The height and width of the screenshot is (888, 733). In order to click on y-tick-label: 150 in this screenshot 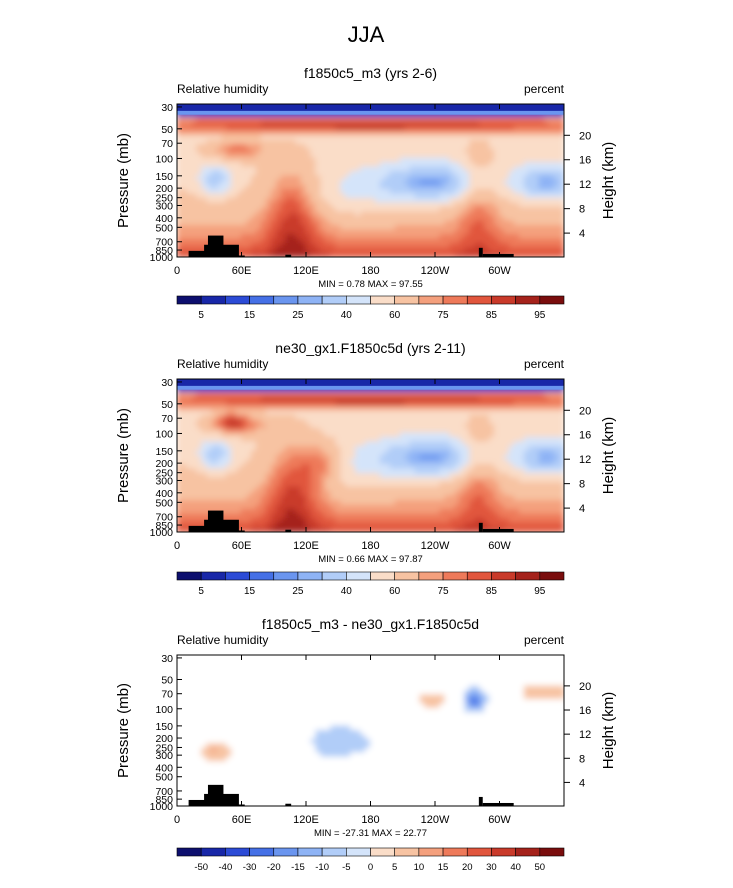, I will do `click(164, 177)`.